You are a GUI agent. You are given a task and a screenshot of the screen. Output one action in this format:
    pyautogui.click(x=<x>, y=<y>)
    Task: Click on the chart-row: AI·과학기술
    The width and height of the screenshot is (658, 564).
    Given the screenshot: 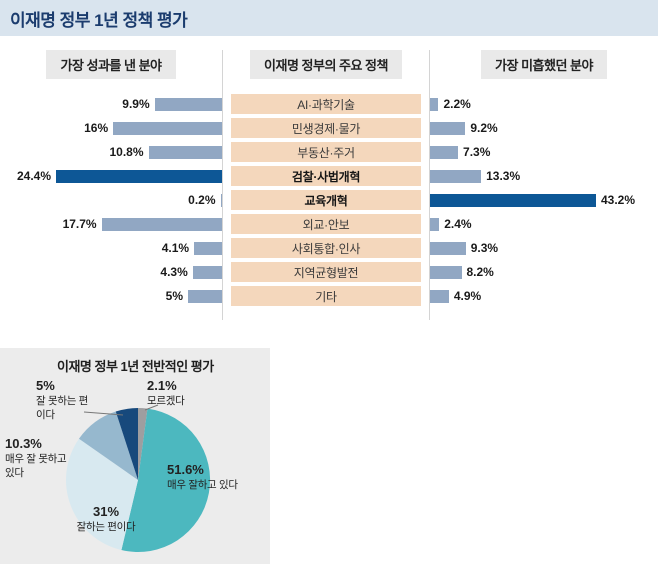 What is the action you would take?
    pyautogui.click(x=326, y=104)
    